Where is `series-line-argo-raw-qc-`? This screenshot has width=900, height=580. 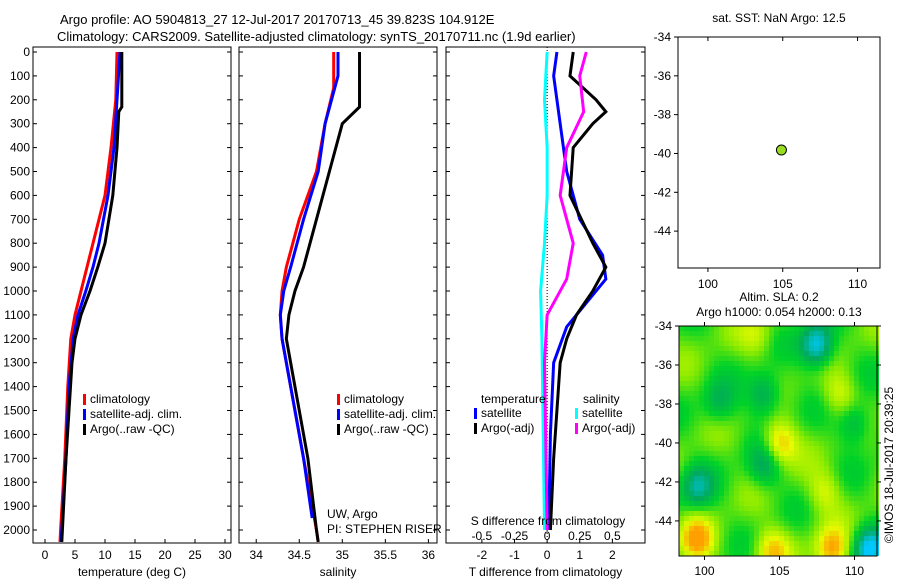
series-line-argo-raw-qc- is located at coordinates (323, 297).